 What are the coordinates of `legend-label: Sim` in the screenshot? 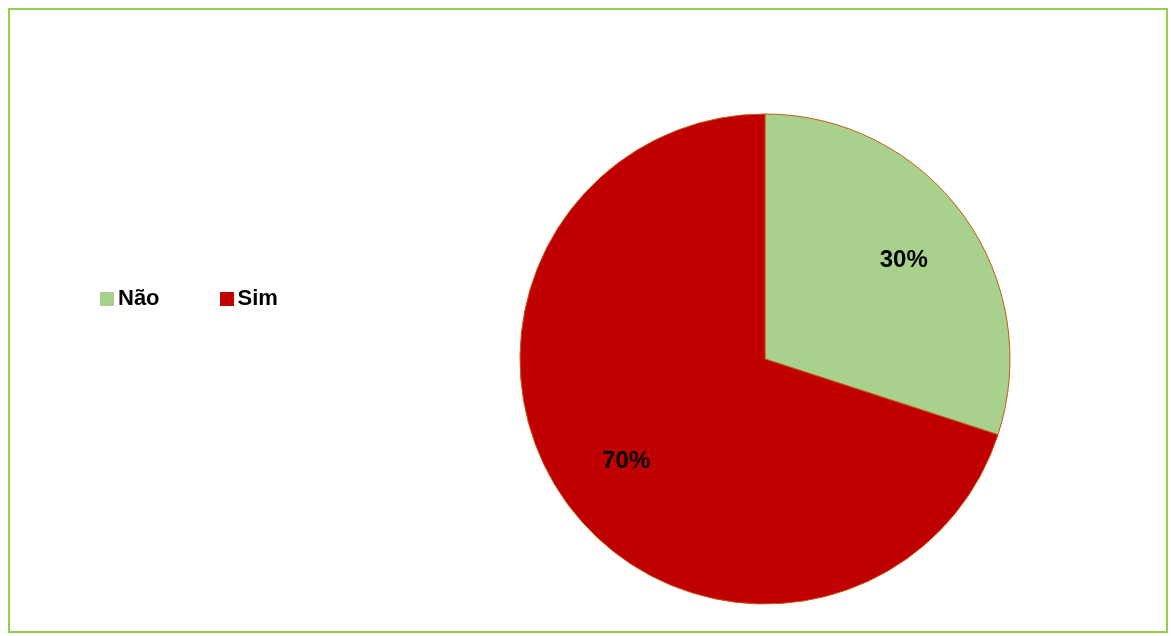 It's located at (257, 297).